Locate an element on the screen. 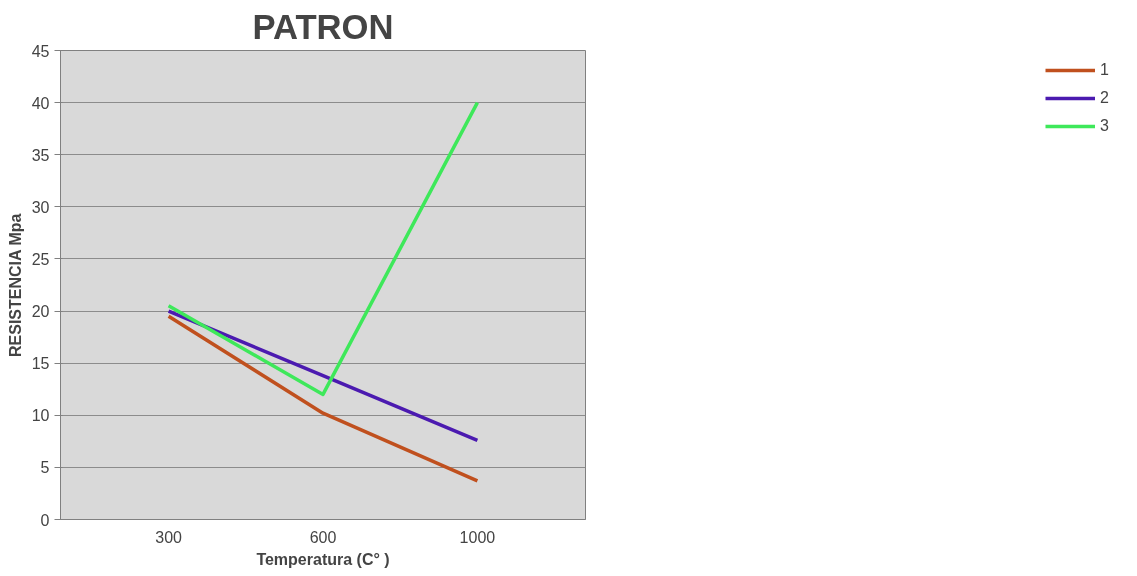 The height and width of the screenshot is (576, 1137). y-tick-label: 45 is located at coordinates (40, 51).